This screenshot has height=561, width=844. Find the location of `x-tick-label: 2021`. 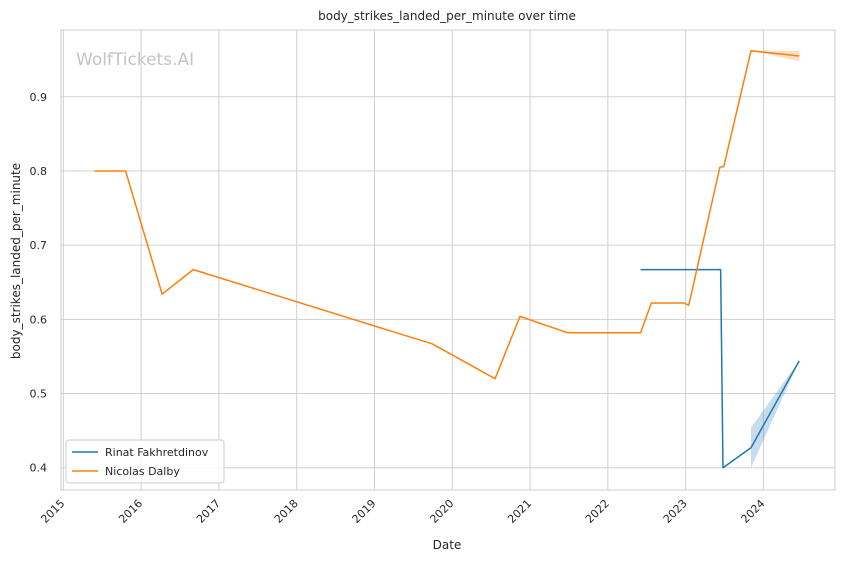

x-tick-label: 2021 is located at coordinates (519, 511).